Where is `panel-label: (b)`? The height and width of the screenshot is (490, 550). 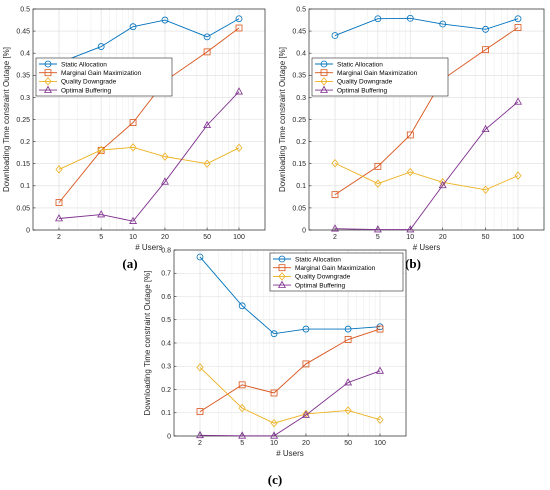 panel-label: (b) is located at coordinates (413, 263).